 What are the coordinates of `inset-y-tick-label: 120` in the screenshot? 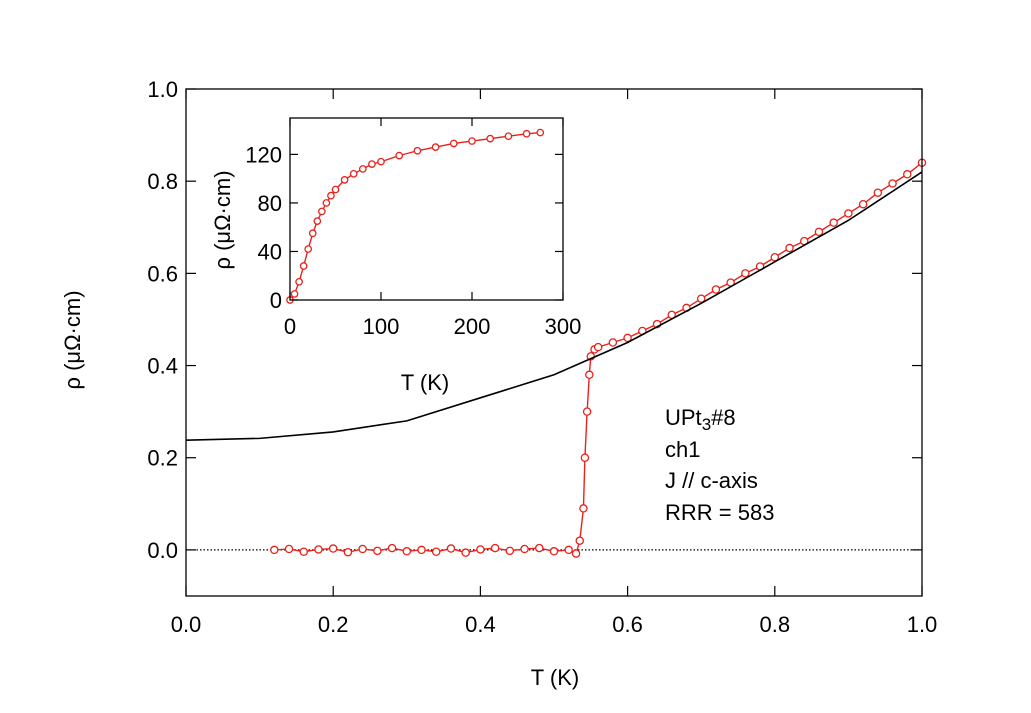 It's located at (263, 154).